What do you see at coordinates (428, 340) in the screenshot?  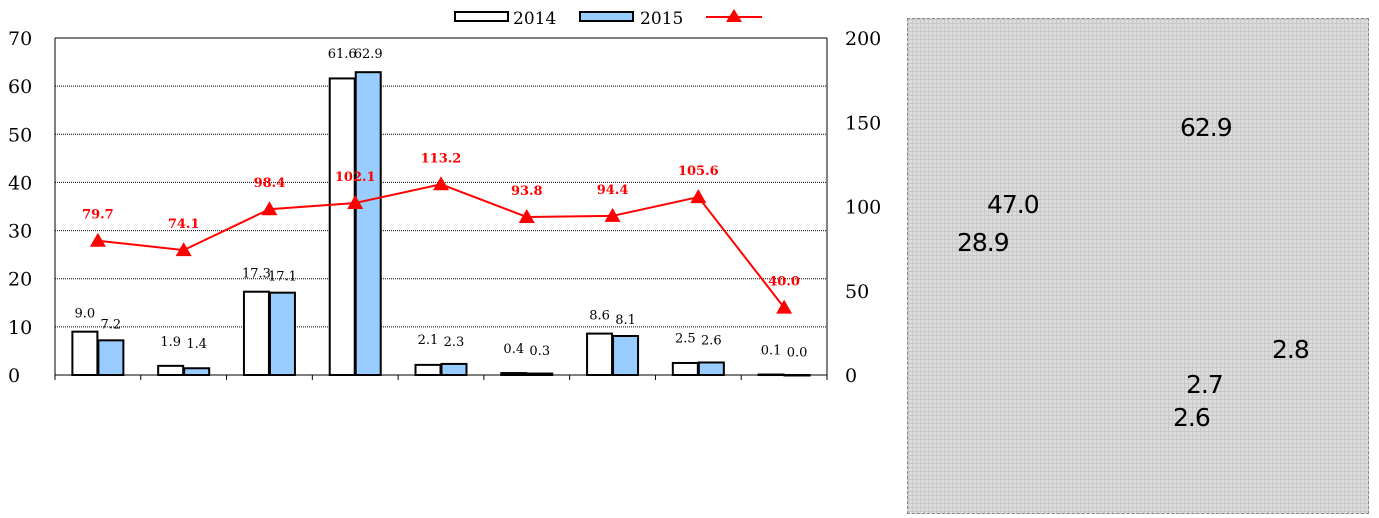 I see `bar-label-2014: 2.1` at bounding box center [428, 340].